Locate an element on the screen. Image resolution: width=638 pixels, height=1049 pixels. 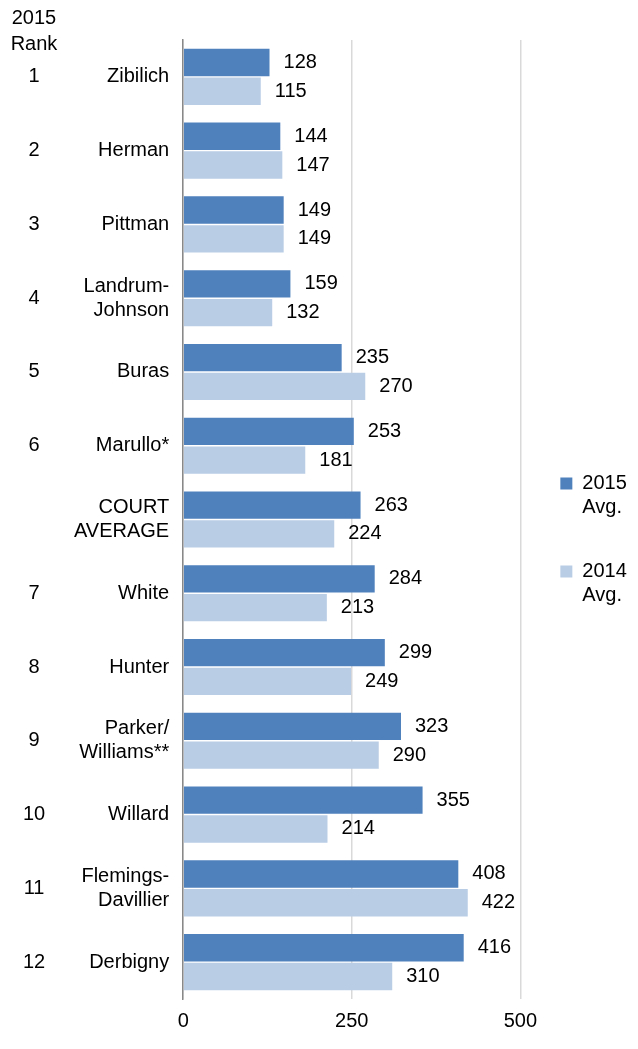
data-label: 323 is located at coordinates (432, 724).